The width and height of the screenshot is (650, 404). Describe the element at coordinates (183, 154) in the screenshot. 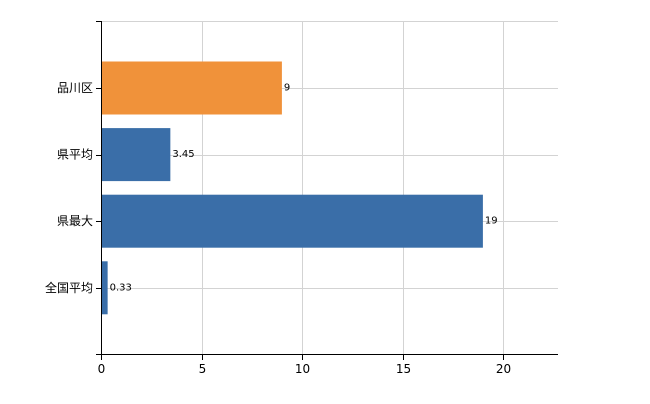

I see `data-label: 3.45` at that location.